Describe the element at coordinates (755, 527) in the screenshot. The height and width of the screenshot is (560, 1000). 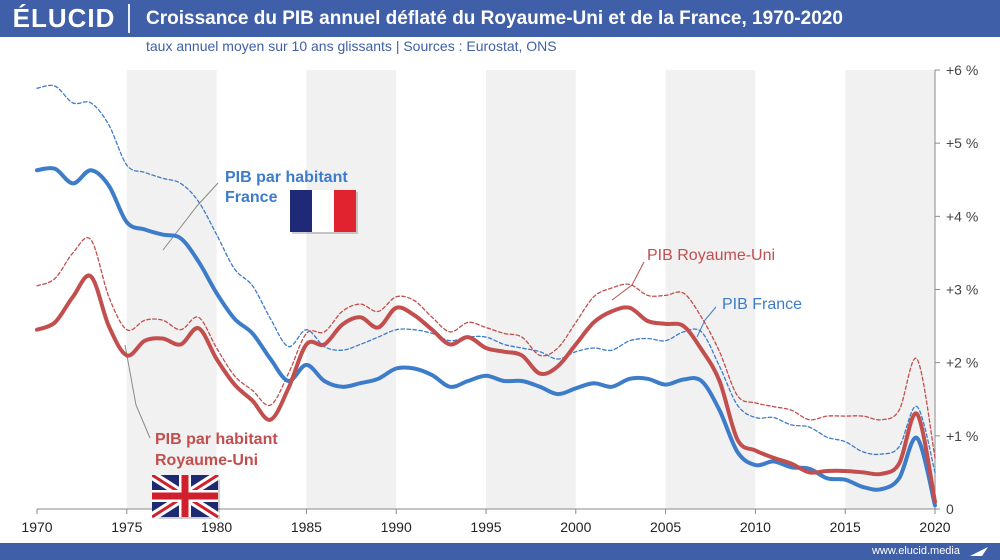
I see `x-tick-label: 2010` at that location.